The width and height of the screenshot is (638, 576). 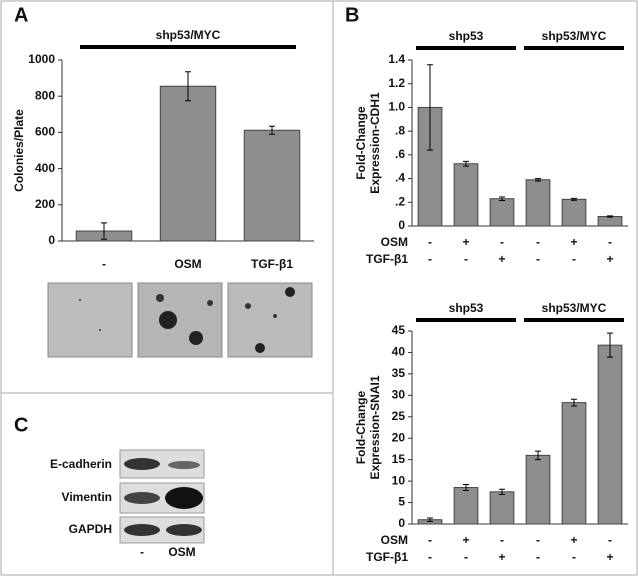 What do you see at coordinates (375, 143) in the screenshot?
I see `y-axis-label: Expression-CDH1` at bounding box center [375, 143].